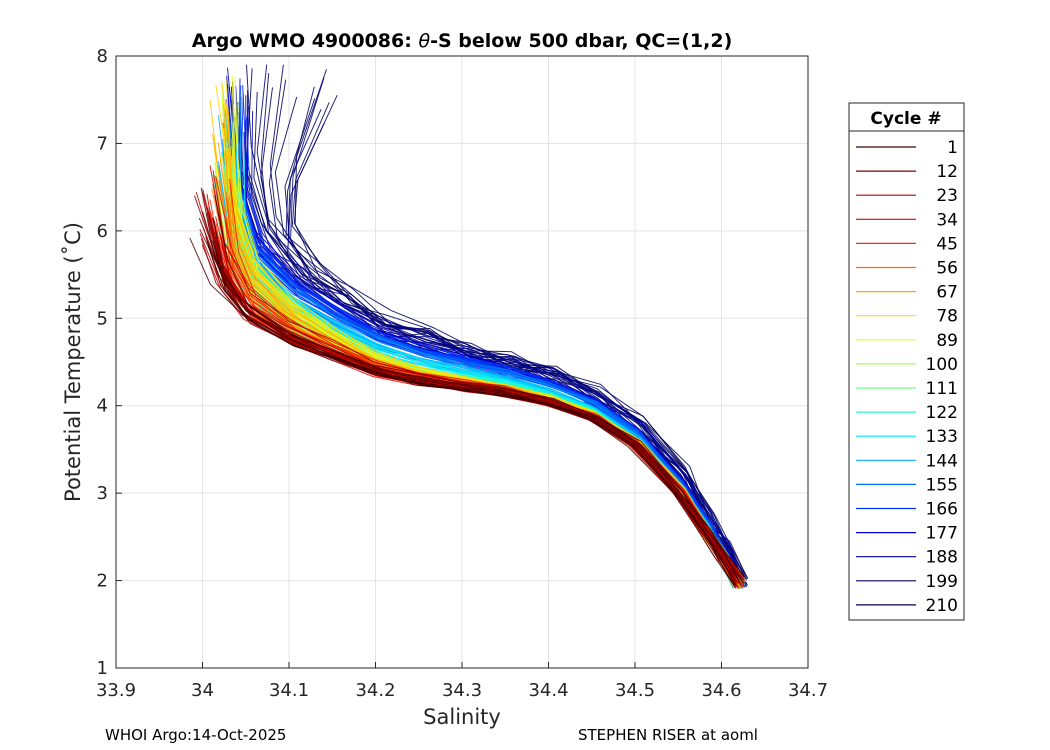 Image resolution: width=1050 pixels, height=750 pixels. Describe the element at coordinates (73, 362) in the screenshot. I see `y-axis-label: Potential Temperature (˚C)` at that location.